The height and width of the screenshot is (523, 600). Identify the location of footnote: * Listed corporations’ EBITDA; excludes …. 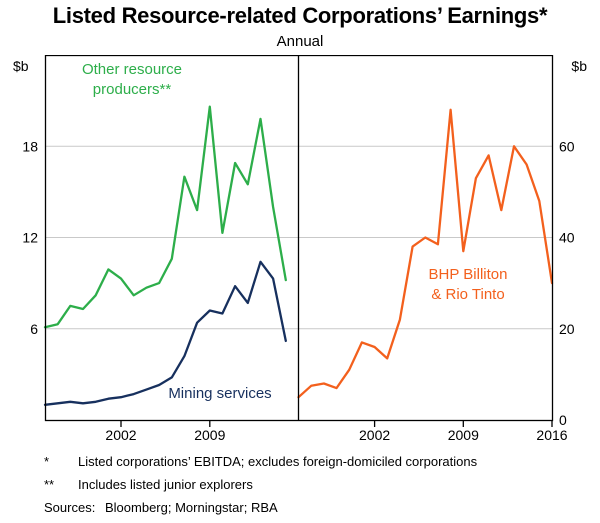
(316, 461).